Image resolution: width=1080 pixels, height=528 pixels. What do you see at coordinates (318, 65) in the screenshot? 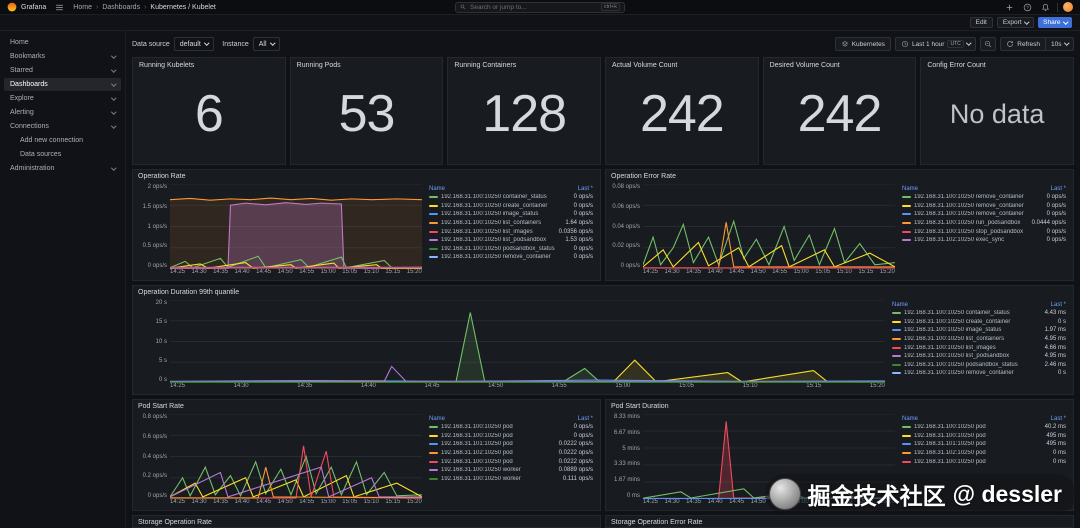
I see `panel-title: Running Pods` at bounding box center [318, 65].